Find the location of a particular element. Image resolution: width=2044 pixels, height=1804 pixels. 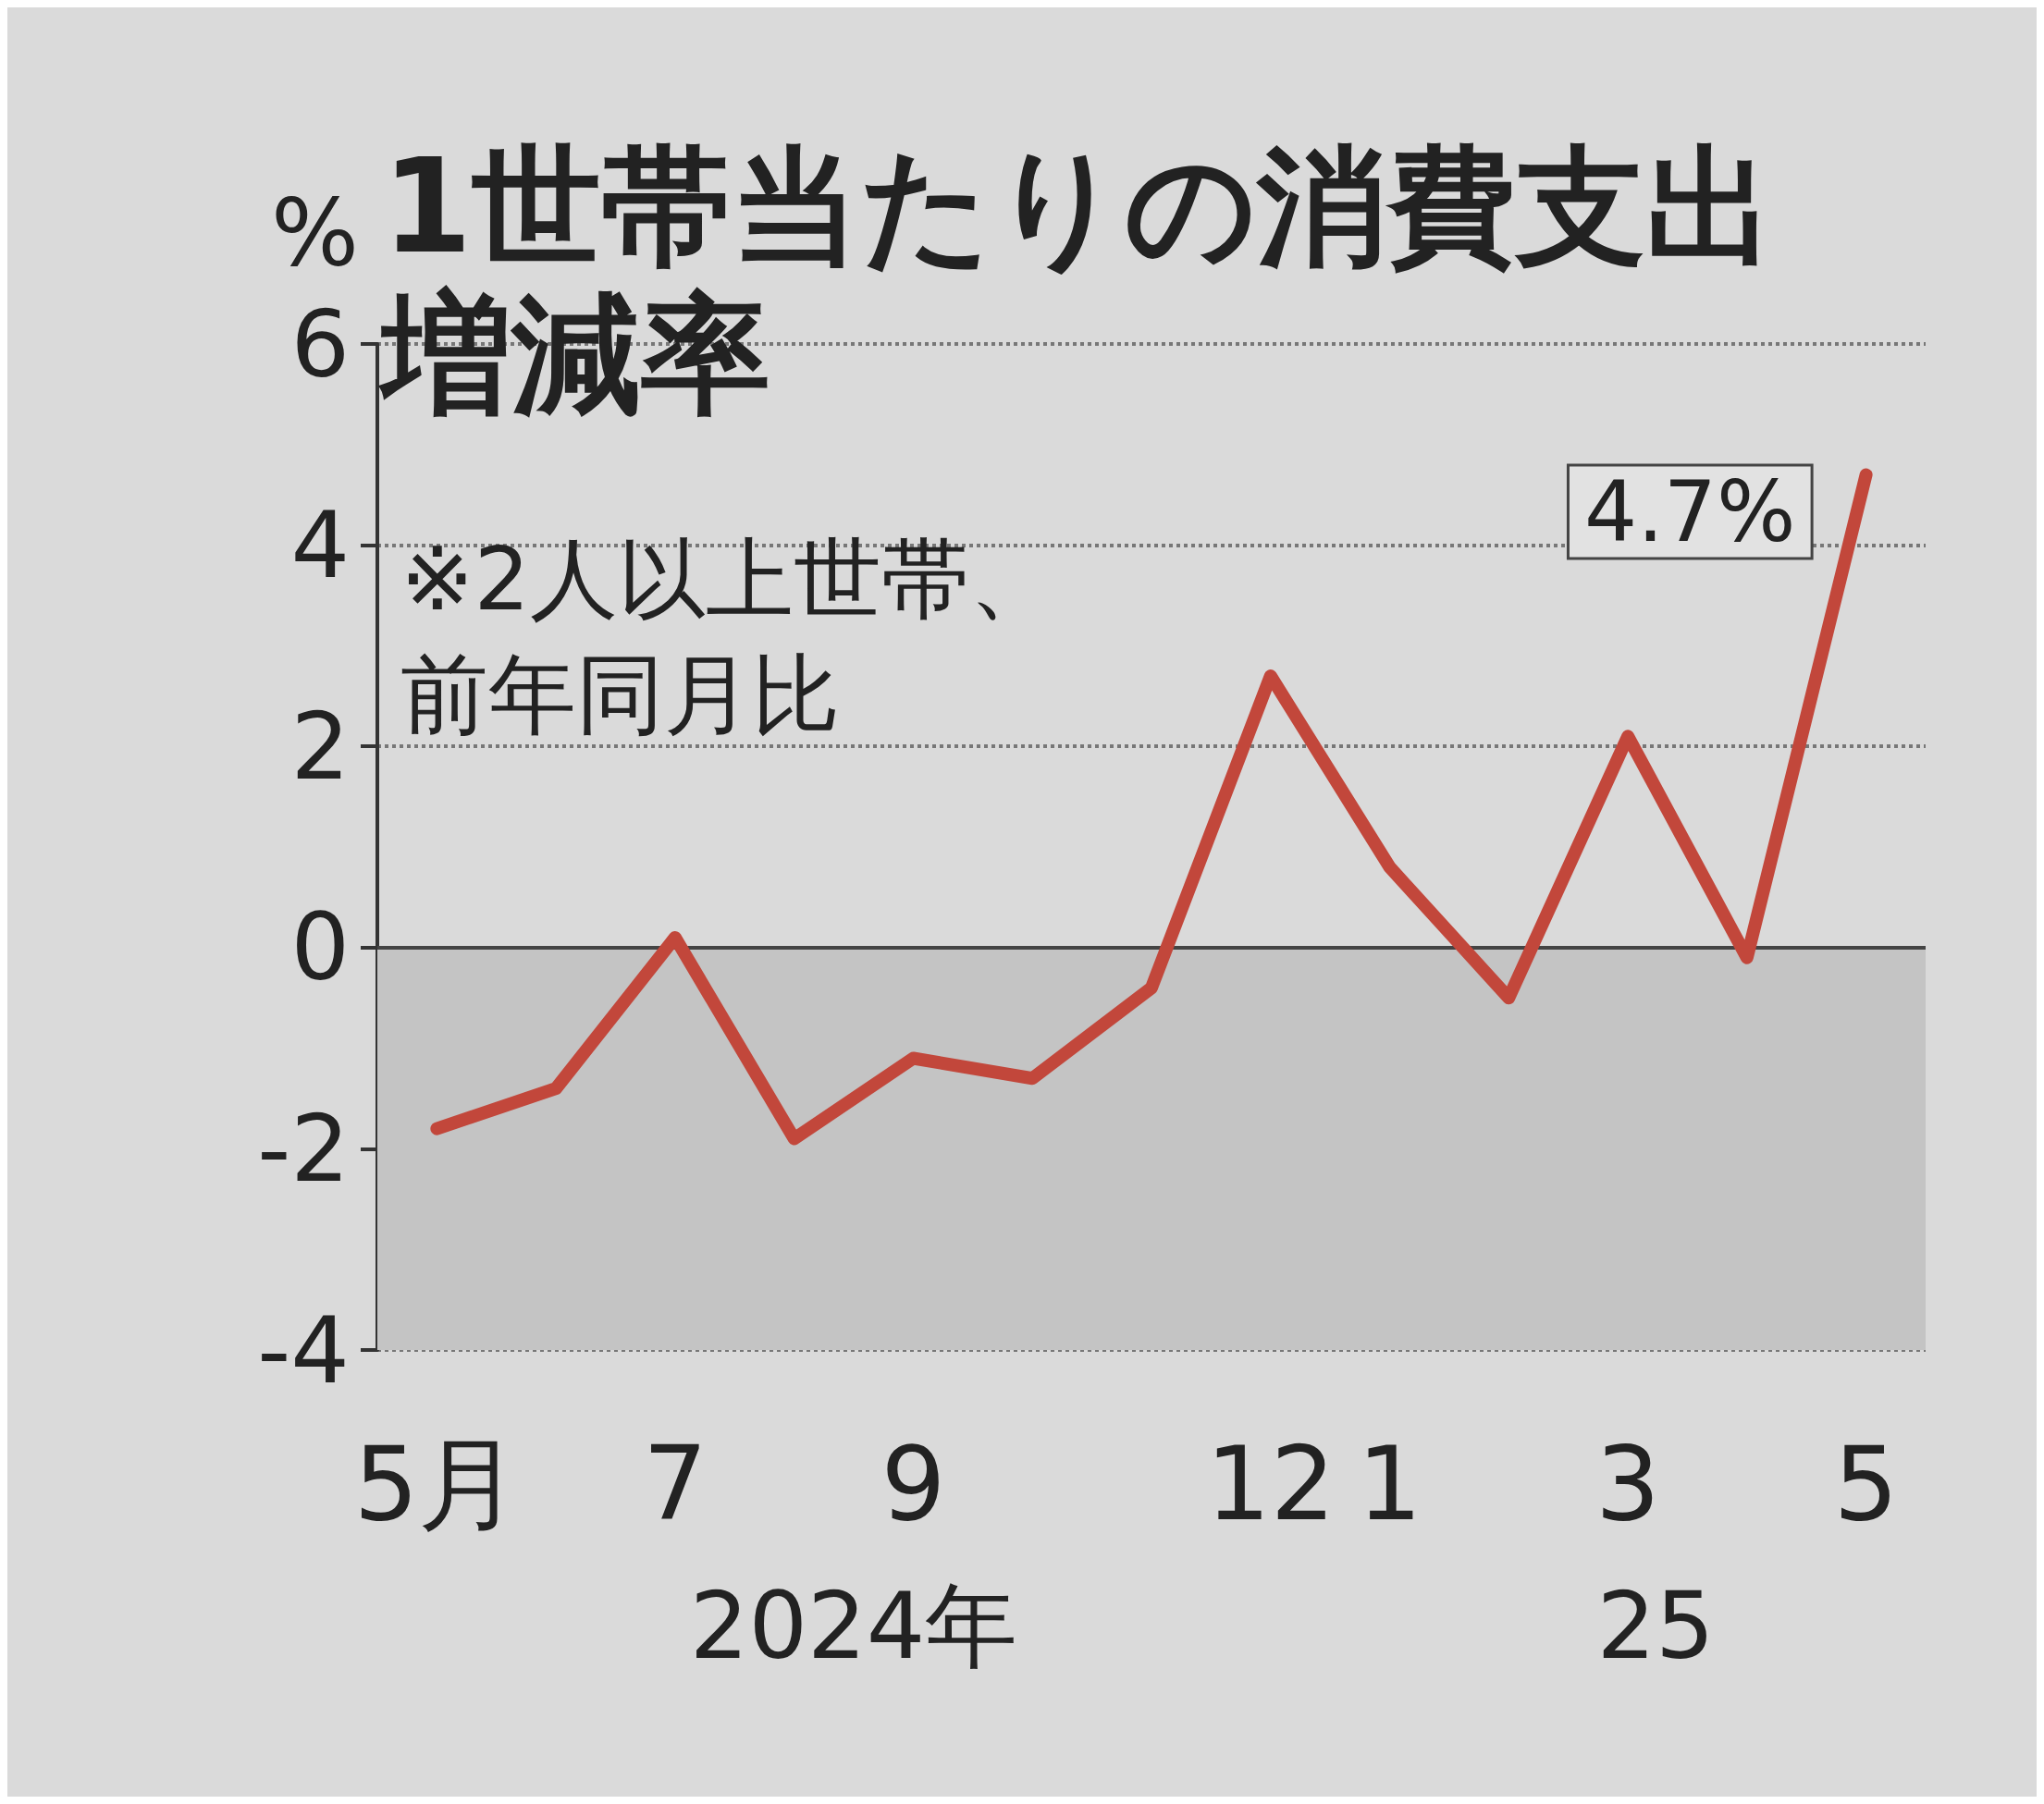

x-tick-label: 12 is located at coordinates (1270, 1484).